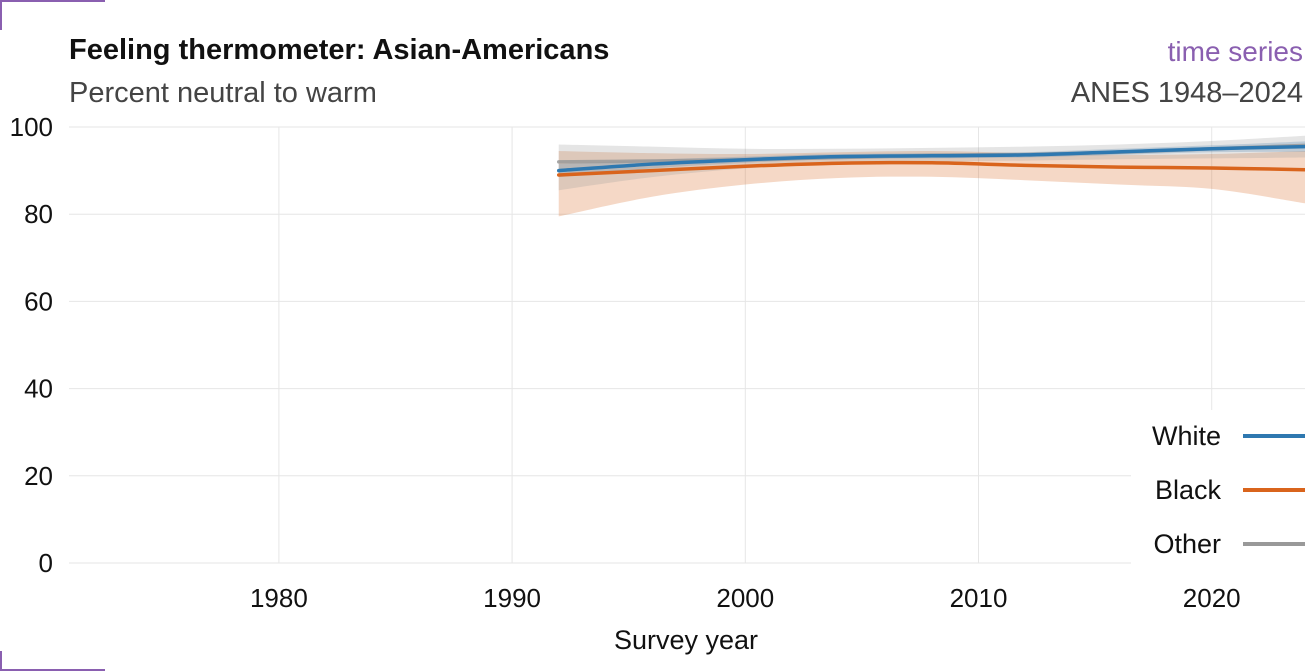 Image resolution: width=1305 pixels, height=671 pixels. I want to click on x-tick-label: 1980, so click(279, 598).